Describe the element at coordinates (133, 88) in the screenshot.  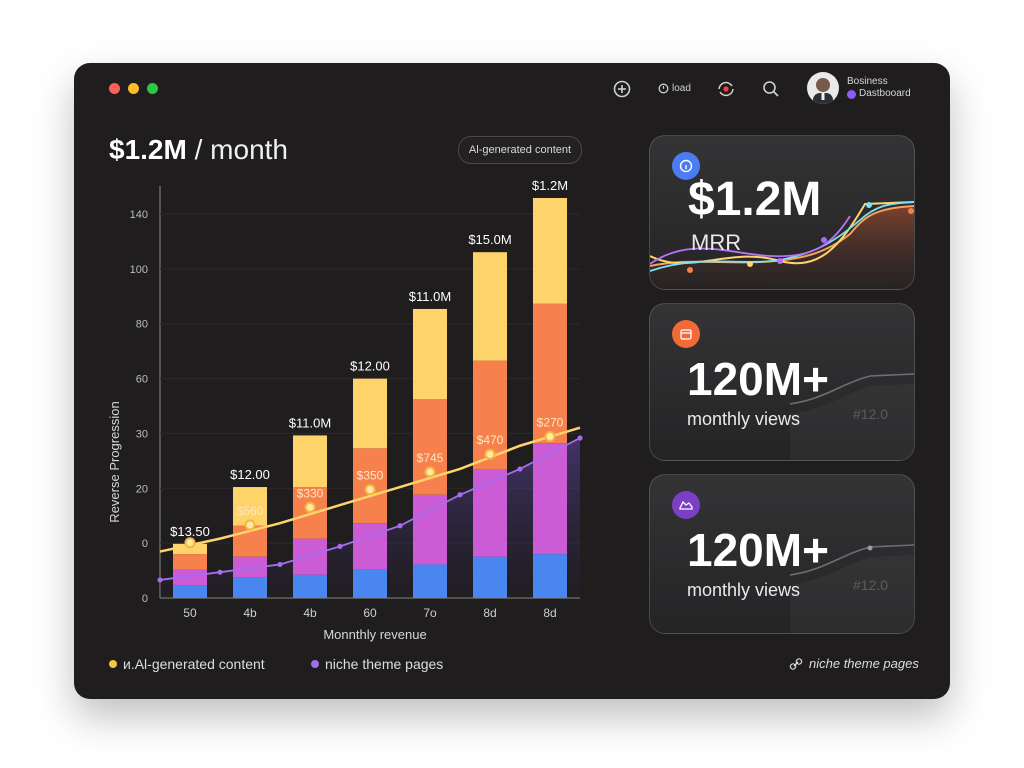
I see `minimize-window-button` at that location.